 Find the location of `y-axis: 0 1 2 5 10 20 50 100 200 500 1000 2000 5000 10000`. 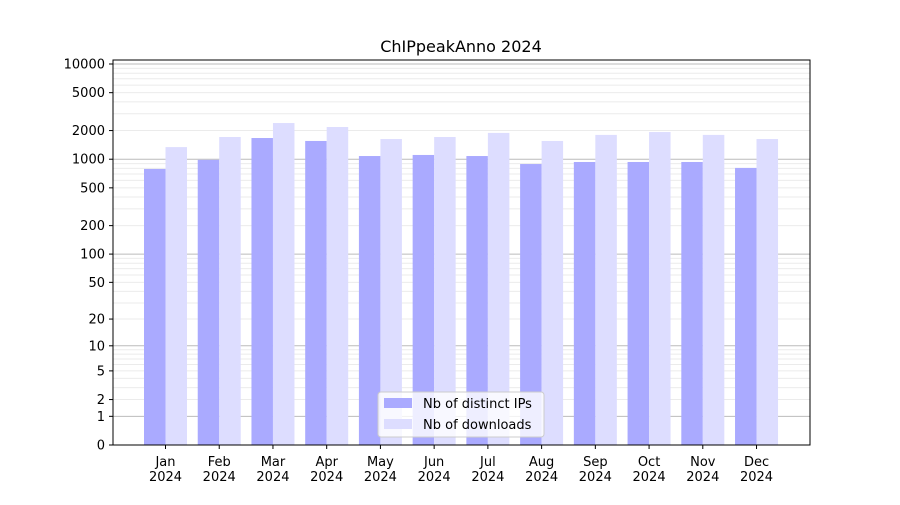

y-axis: 0 1 2 5 10 20 50 100 200 500 1000 2000 5000 10000 is located at coordinates (88, 256).